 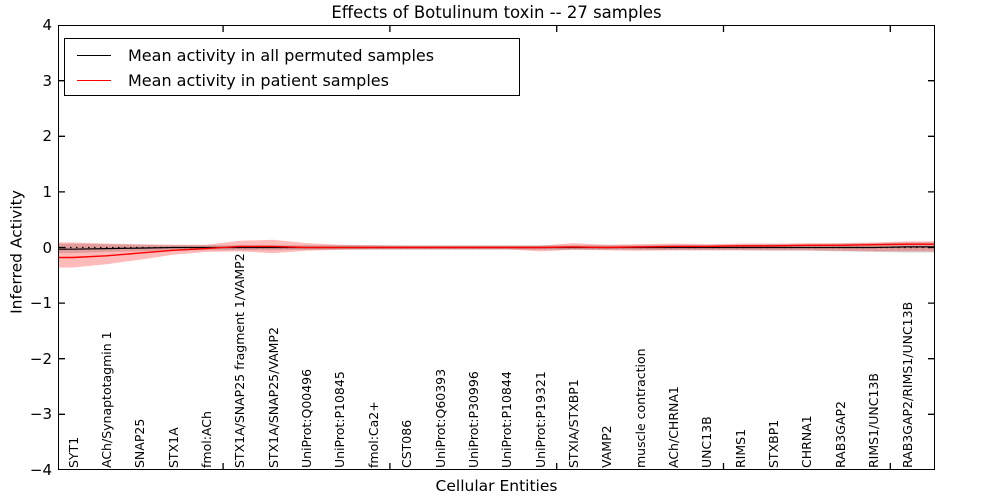 I want to click on x-tick-label: UniProt:Q00496, so click(x=306, y=418).